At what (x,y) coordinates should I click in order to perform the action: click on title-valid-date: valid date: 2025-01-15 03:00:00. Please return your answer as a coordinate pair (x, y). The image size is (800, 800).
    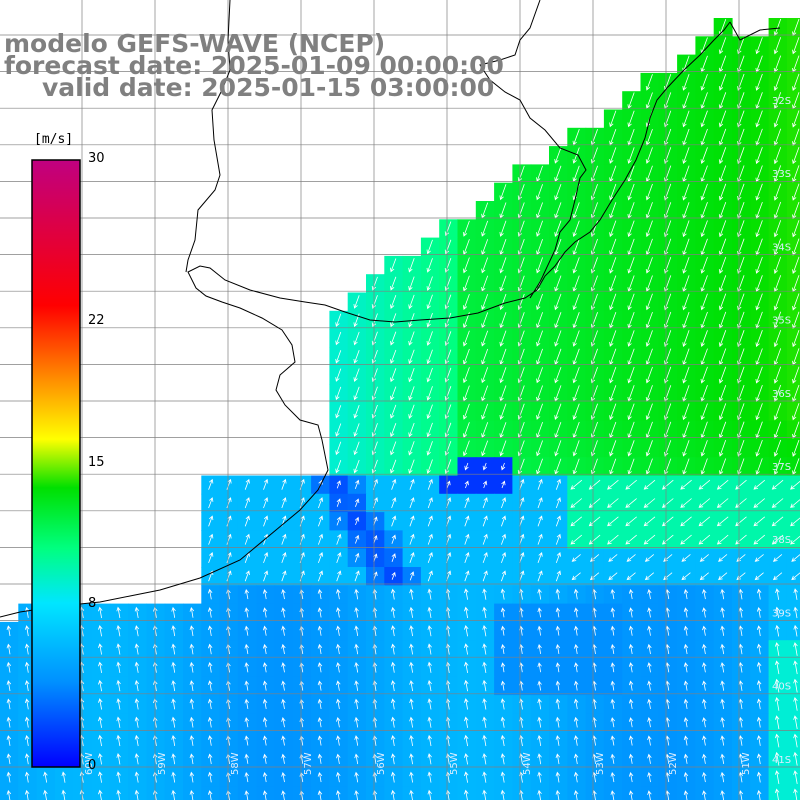
    Looking at the image, I should click on (268, 87).